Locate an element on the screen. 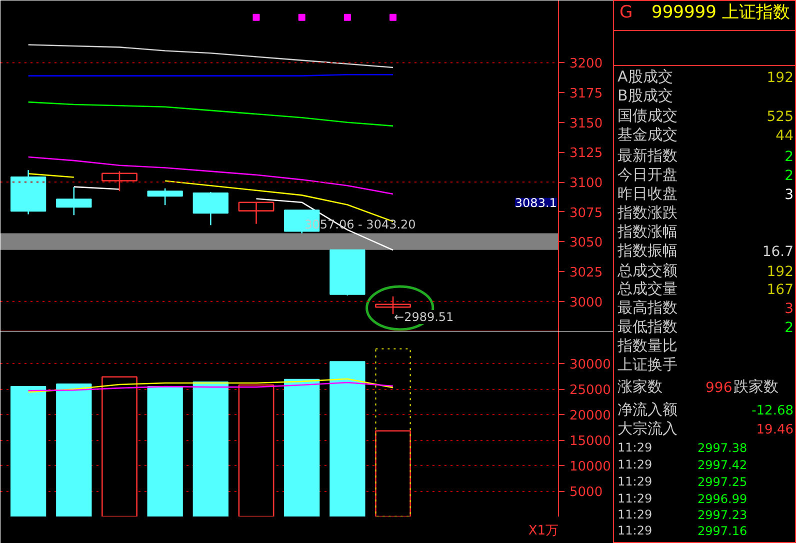  y-tick-label: 10000 is located at coordinates (590, 467).